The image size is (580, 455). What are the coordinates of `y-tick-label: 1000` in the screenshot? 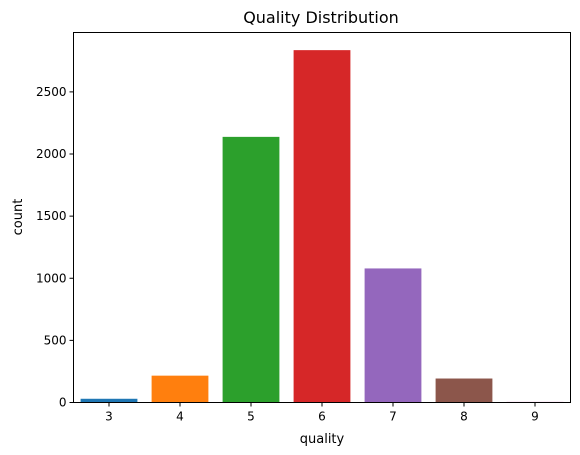 It's located at (51, 278).